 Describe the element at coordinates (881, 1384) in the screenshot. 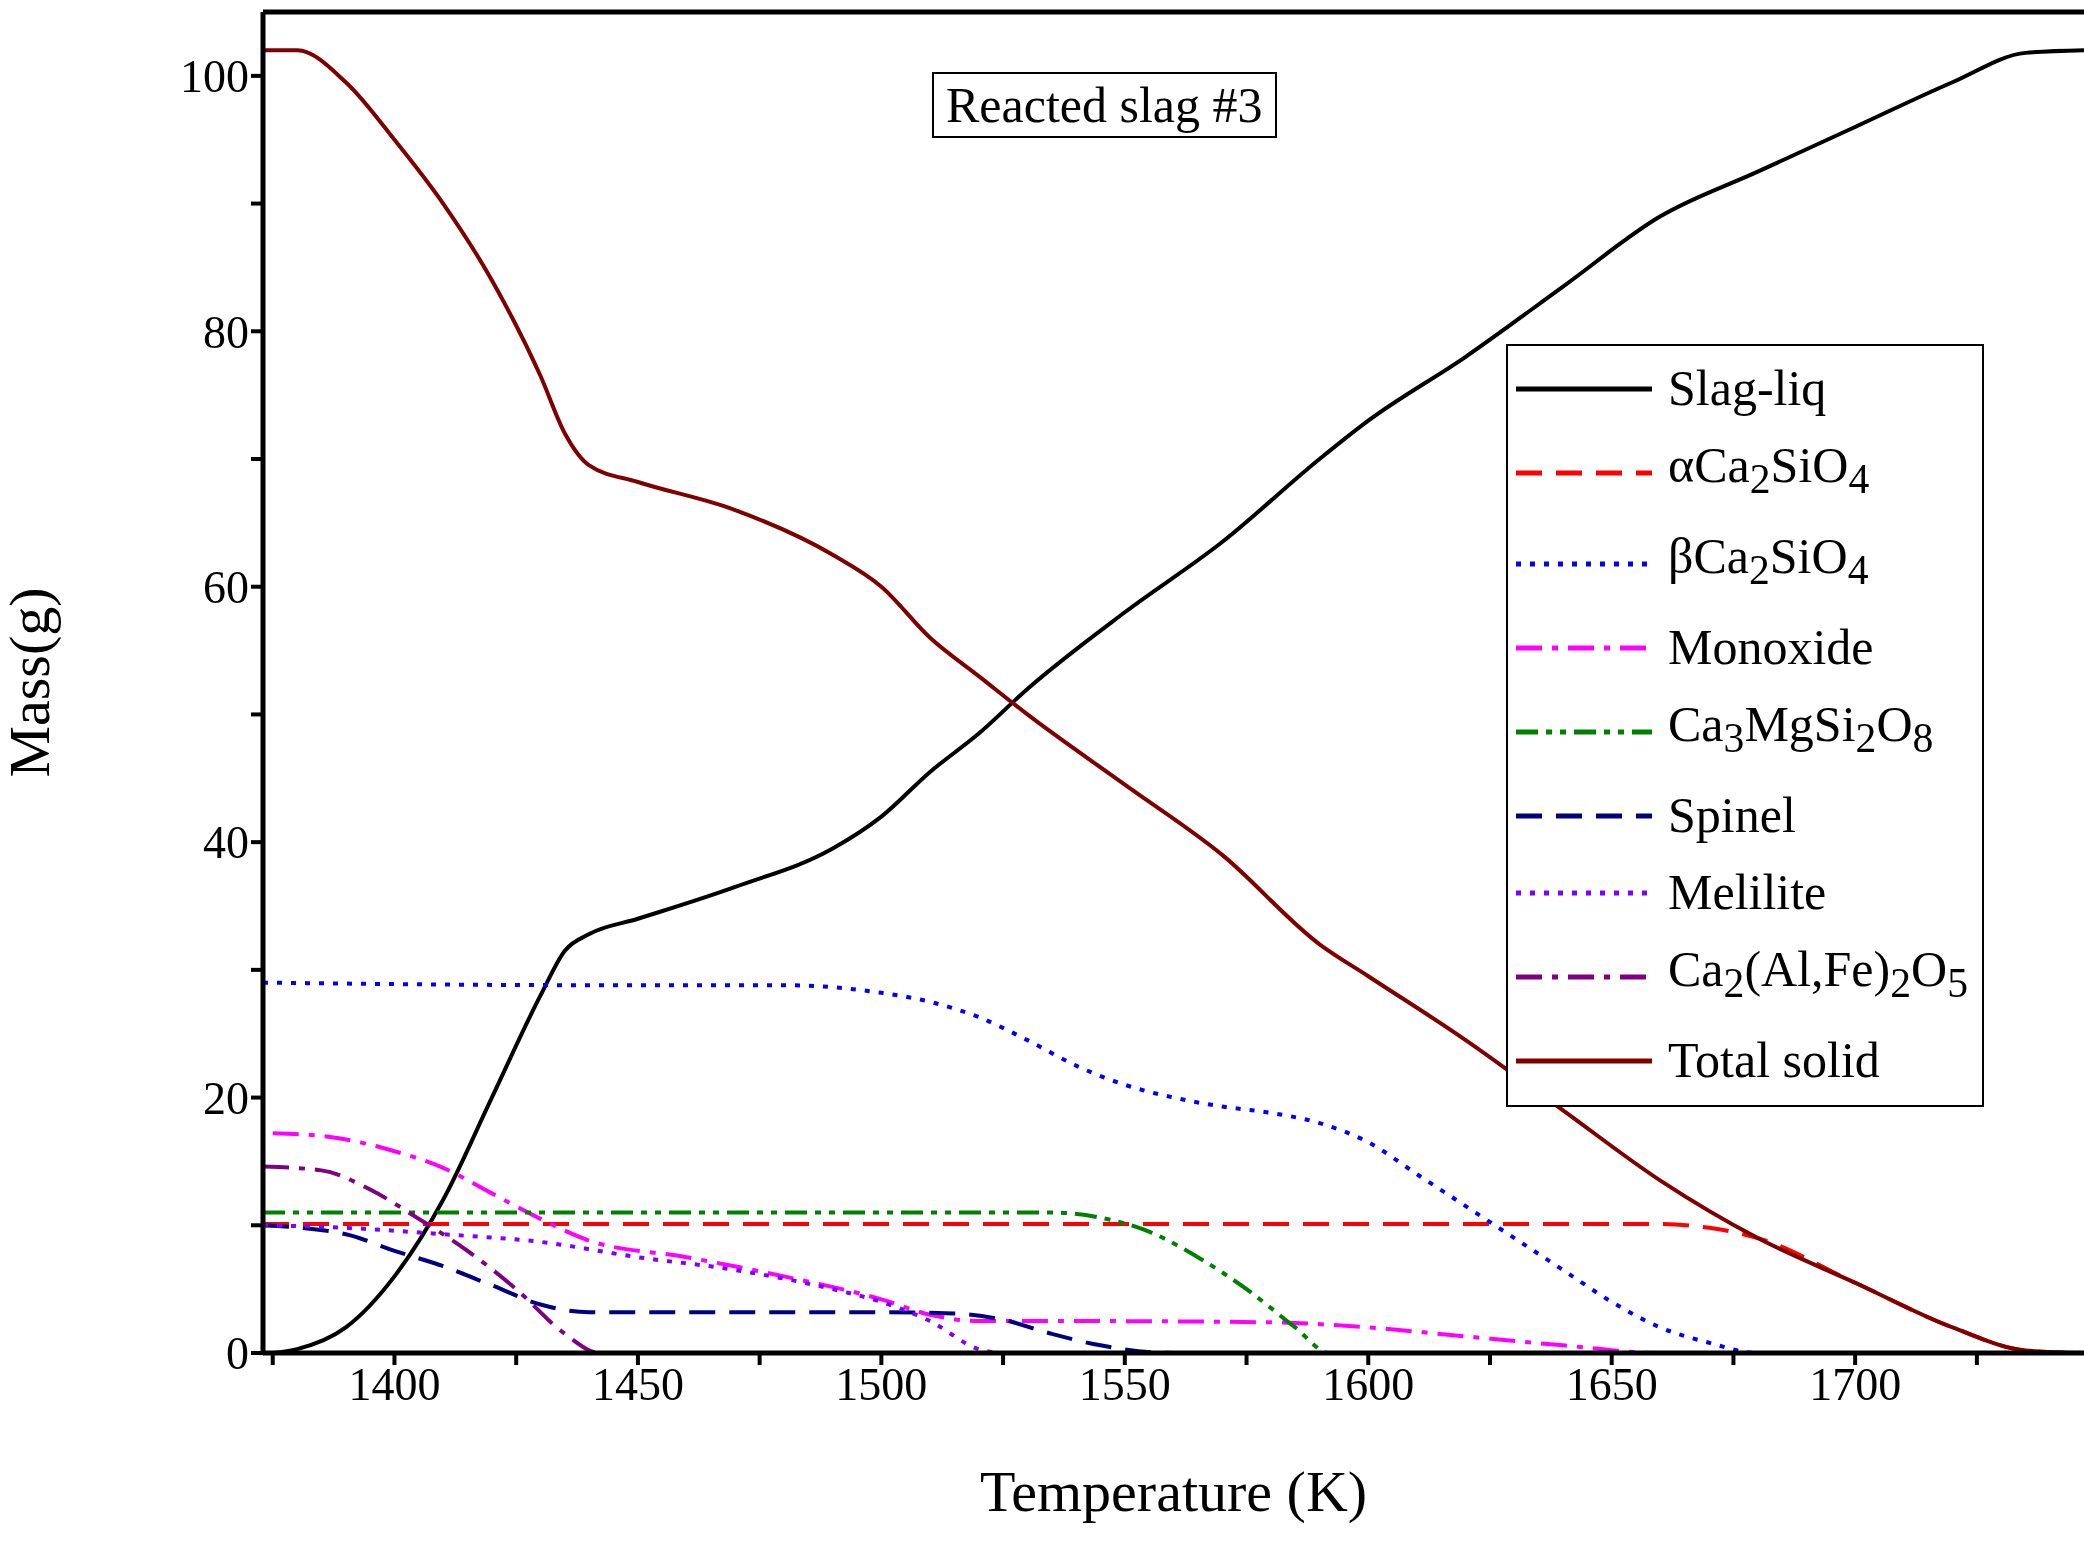

I see `x-tick-label: 1500` at that location.